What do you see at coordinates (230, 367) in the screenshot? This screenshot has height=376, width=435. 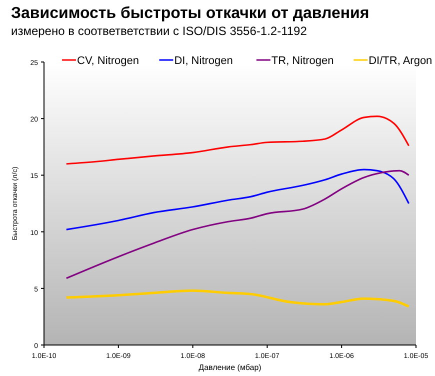 I see `x-axis-title: Давление (мбар)` at bounding box center [230, 367].